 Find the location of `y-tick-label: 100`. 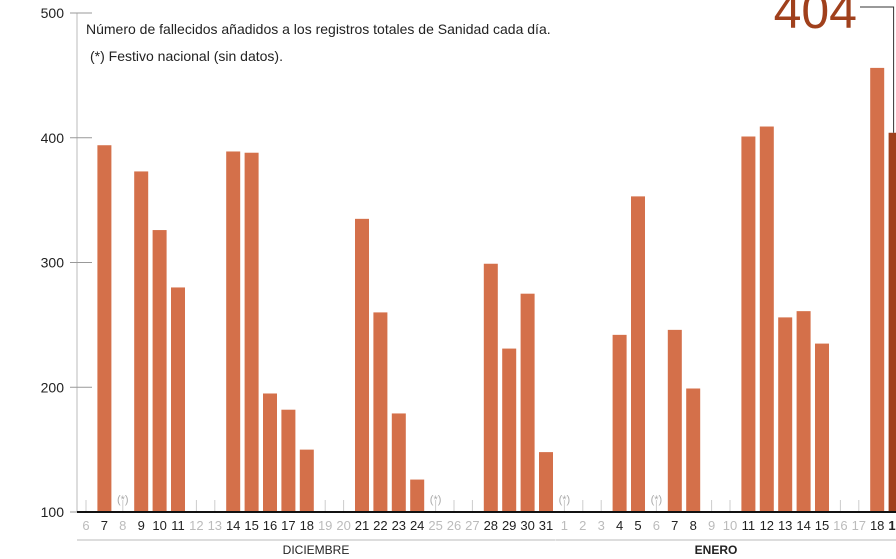

y-tick-label: 100 is located at coordinates (53, 512).